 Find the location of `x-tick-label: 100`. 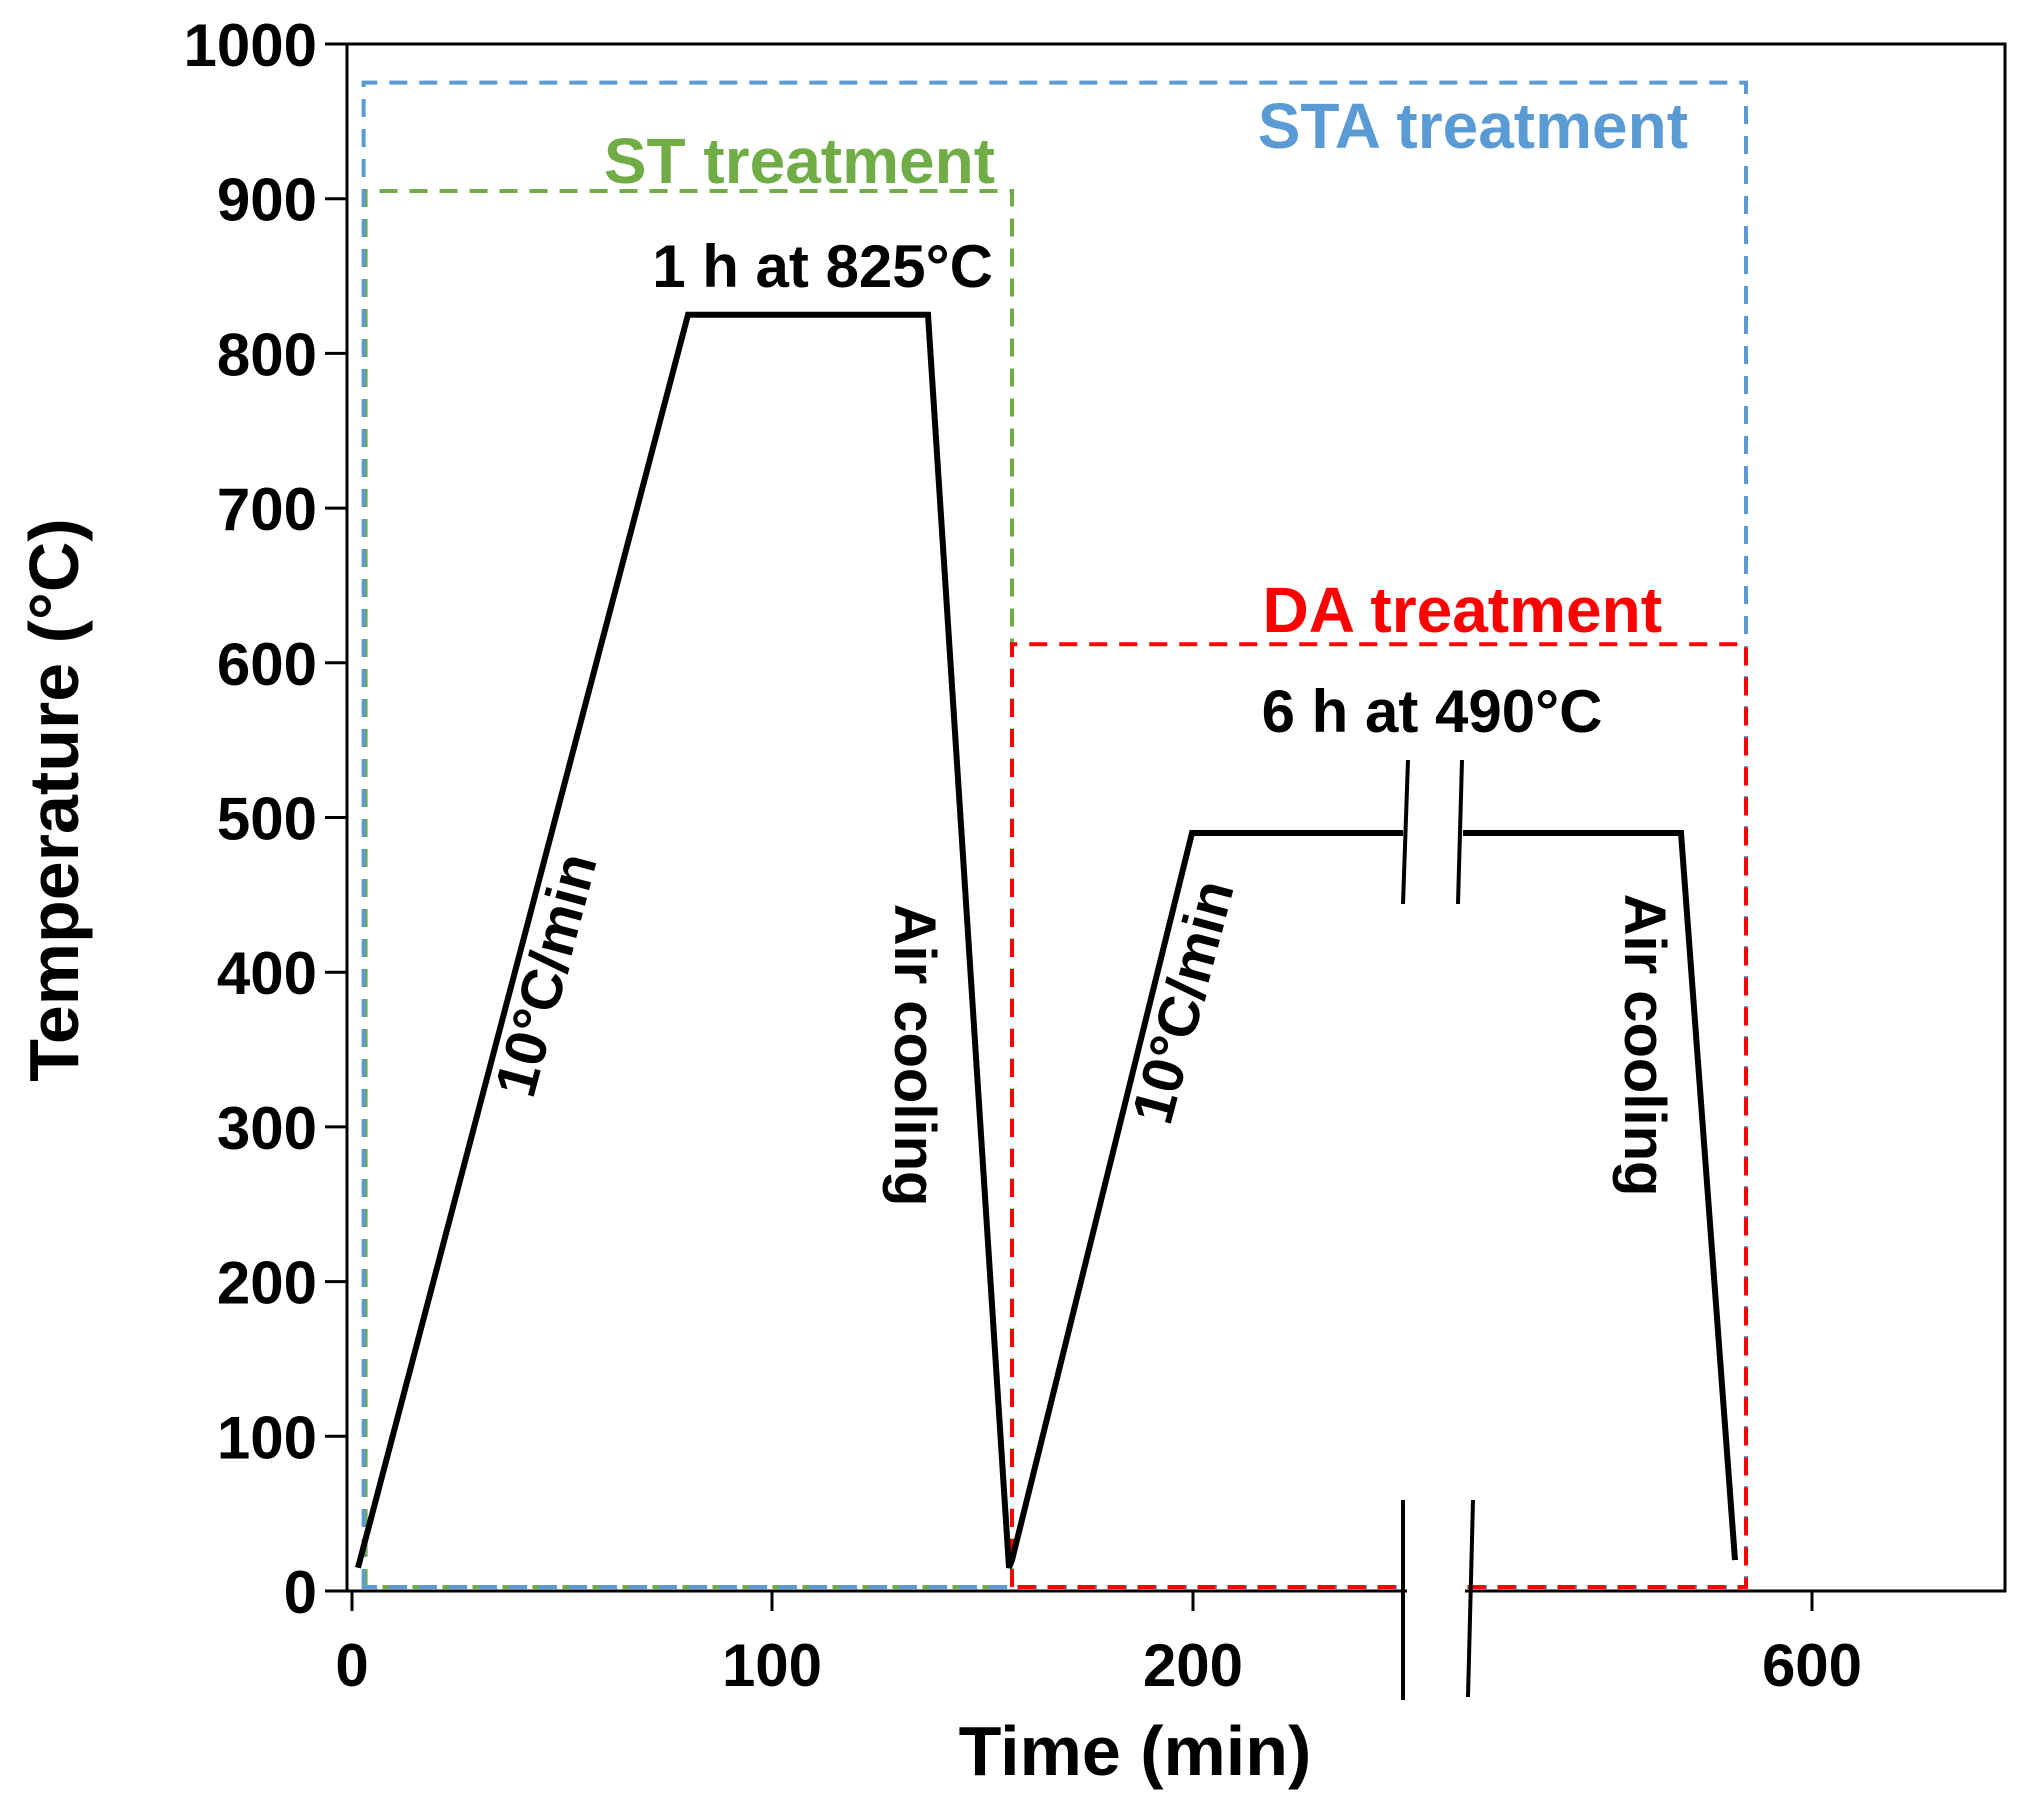

x-tick-label: 100 is located at coordinates (772, 1665).